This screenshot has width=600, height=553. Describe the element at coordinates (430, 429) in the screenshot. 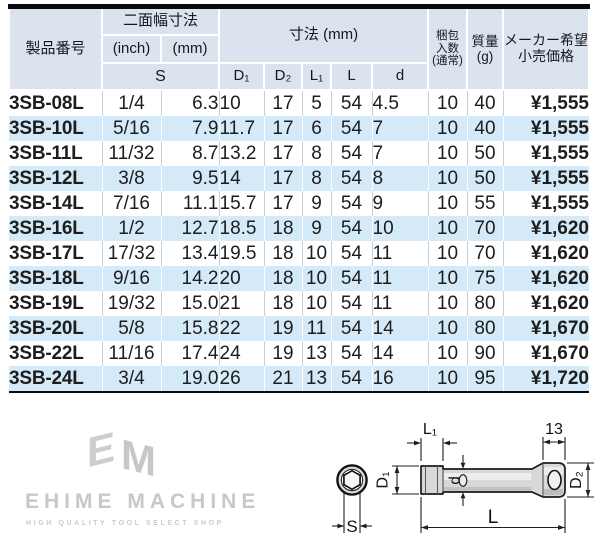

I see `label-l1: L₁` at that location.